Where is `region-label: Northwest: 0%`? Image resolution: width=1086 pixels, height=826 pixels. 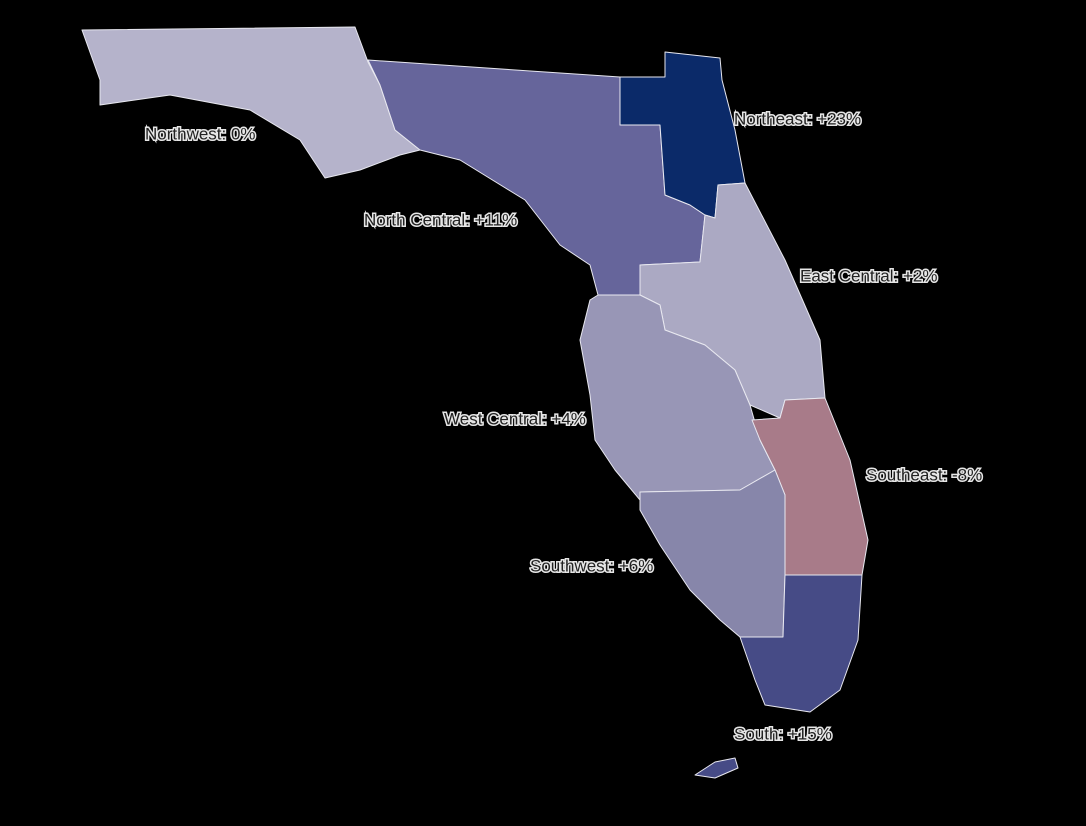 region-label: Northwest: 0% is located at coordinates (200, 133).